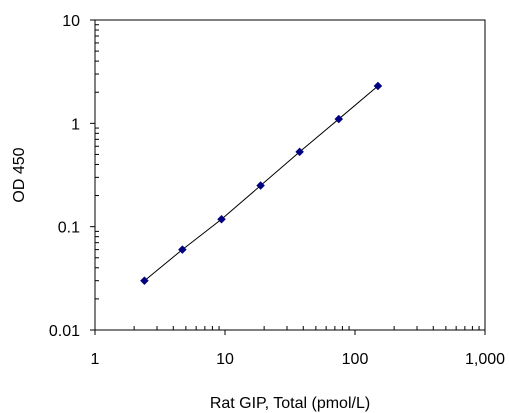 The width and height of the screenshot is (509, 413). Describe the element at coordinates (71, 21) in the screenshot. I see `y-tick-label: 10` at that location.